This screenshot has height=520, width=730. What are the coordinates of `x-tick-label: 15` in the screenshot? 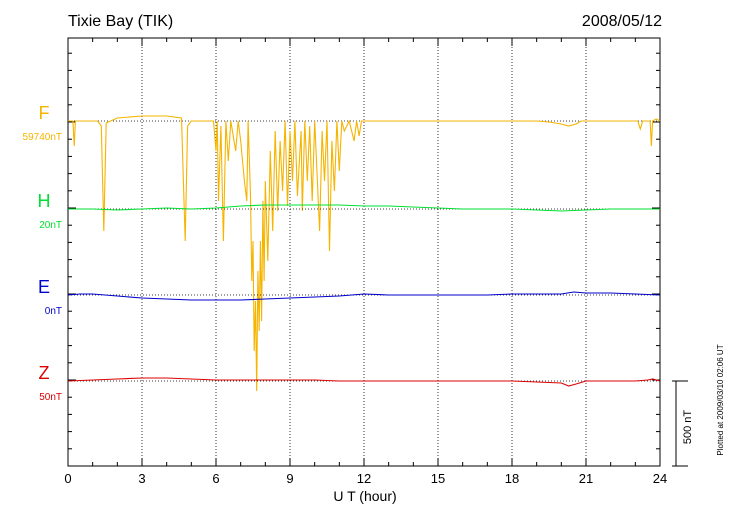 It's located at (438, 478).